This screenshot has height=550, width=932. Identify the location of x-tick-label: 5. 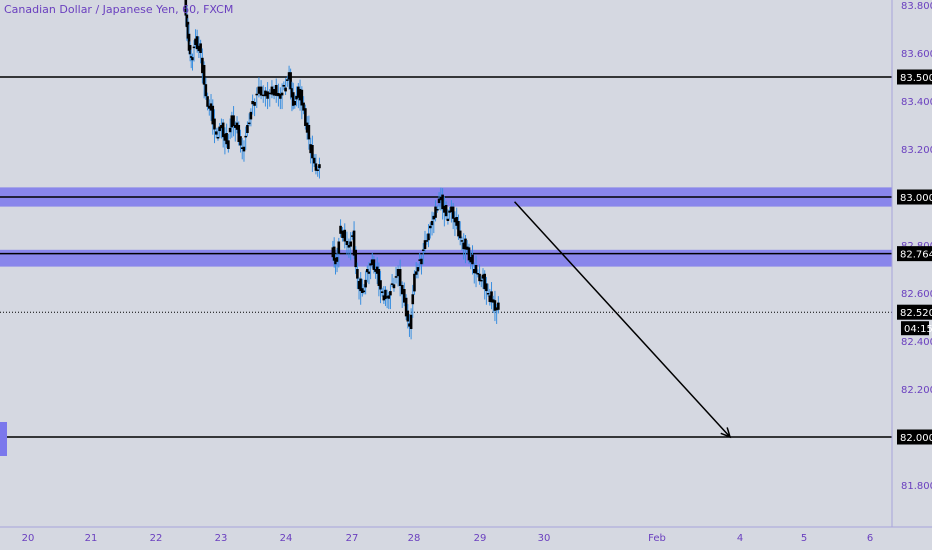
(804, 538).